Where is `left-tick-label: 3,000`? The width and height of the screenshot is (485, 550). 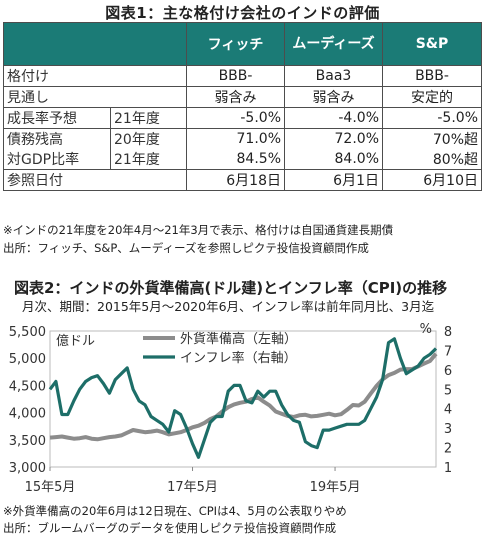
left-tick-label: 3,000 is located at coordinates (27, 468).